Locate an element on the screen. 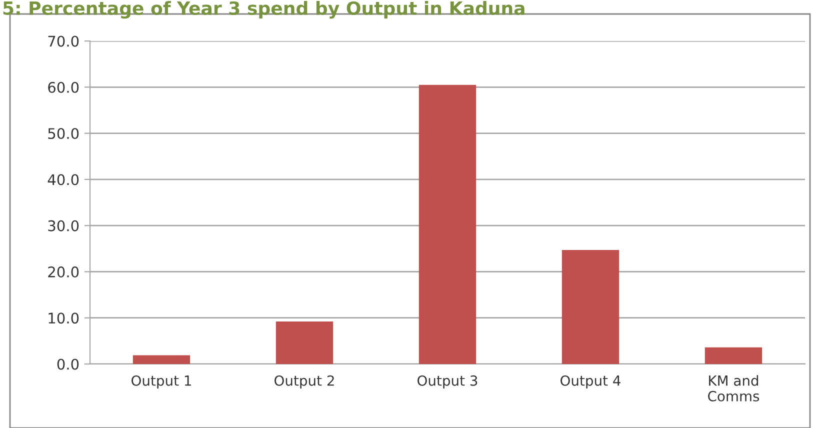  y-tick-label: 10.0 is located at coordinates (63, 318).